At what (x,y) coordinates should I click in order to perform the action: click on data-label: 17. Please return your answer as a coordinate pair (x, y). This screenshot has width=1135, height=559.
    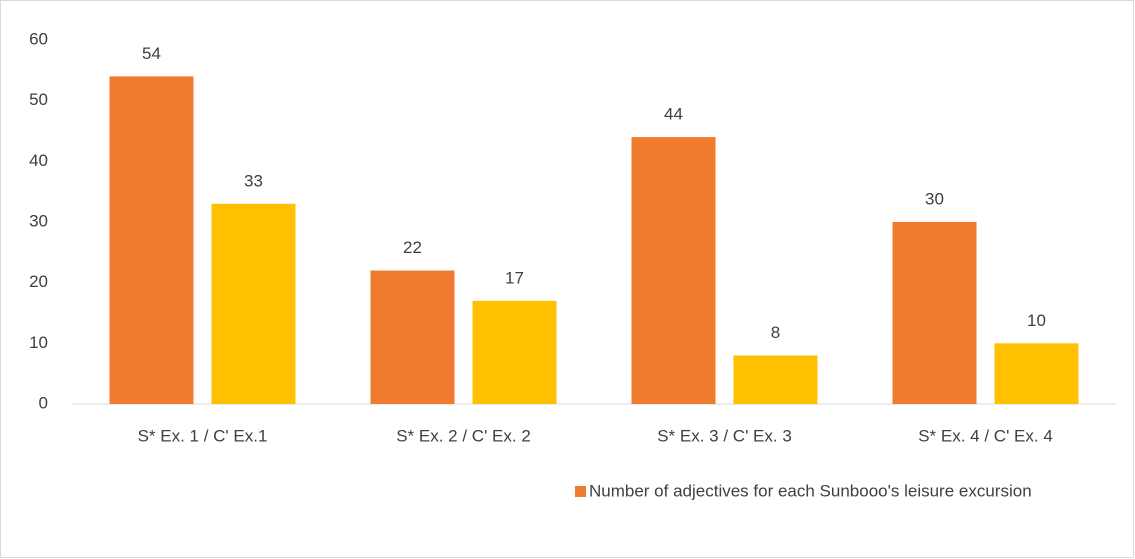
    Looking at the image, I should click on (514, 277).